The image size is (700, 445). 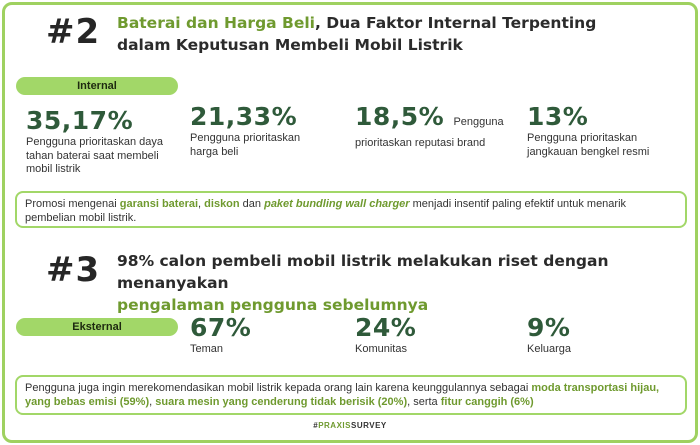 What do you see at coordinates (152, 402) in the screenshot?
I see `note-3-text-2: ,` at bounding box center [152, 402].